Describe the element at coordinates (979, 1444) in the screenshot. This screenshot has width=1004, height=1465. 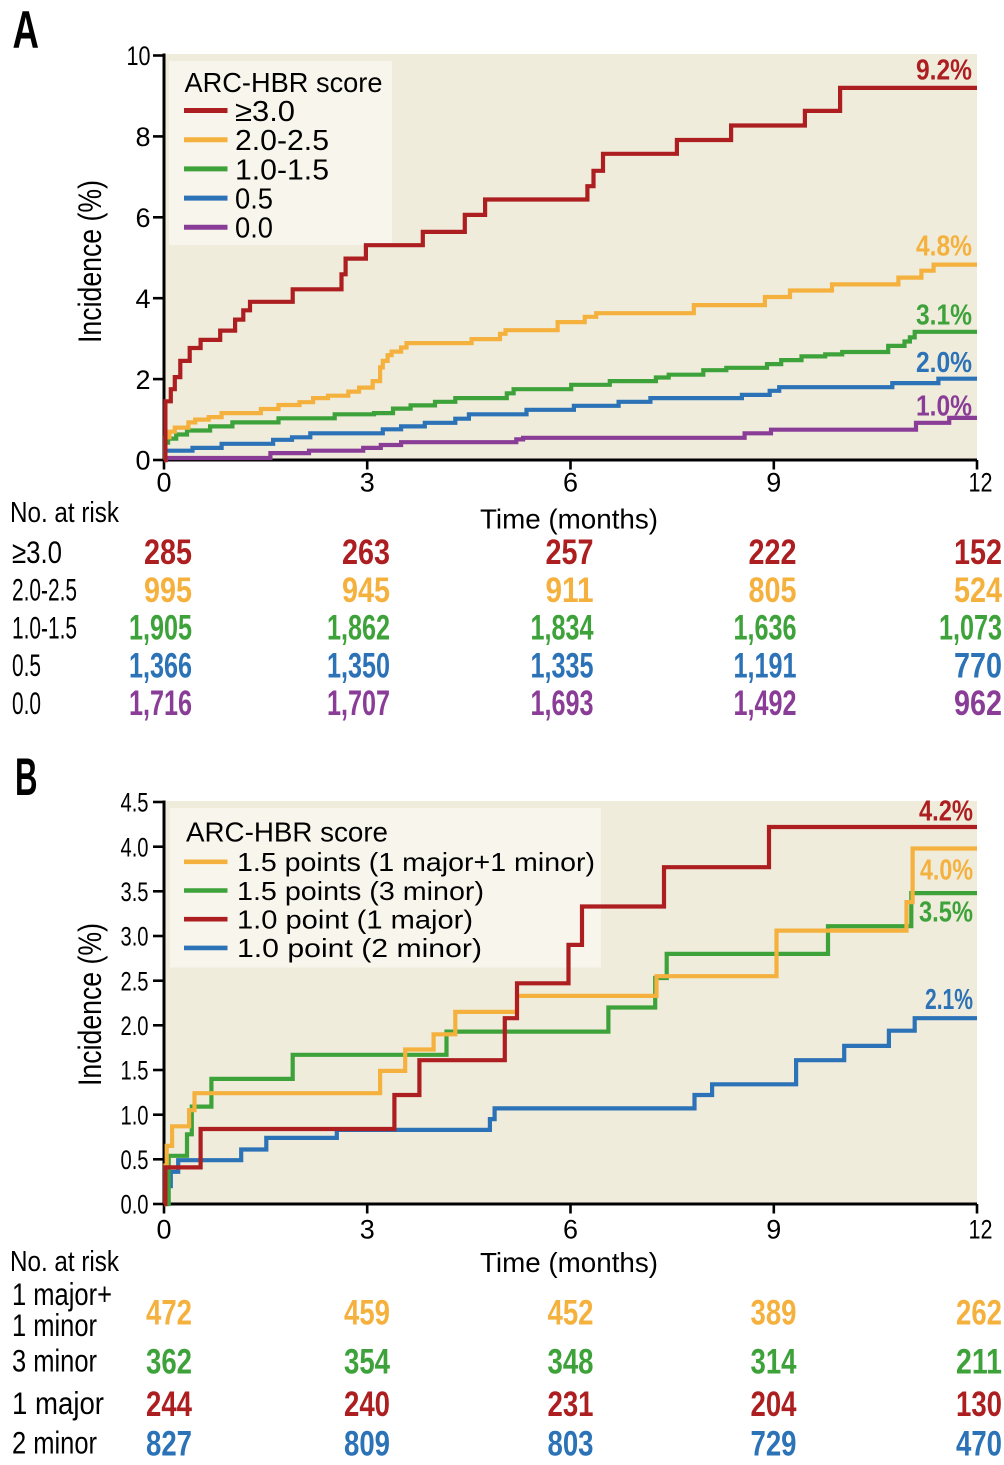
I see `svg-text: 470` at that location.